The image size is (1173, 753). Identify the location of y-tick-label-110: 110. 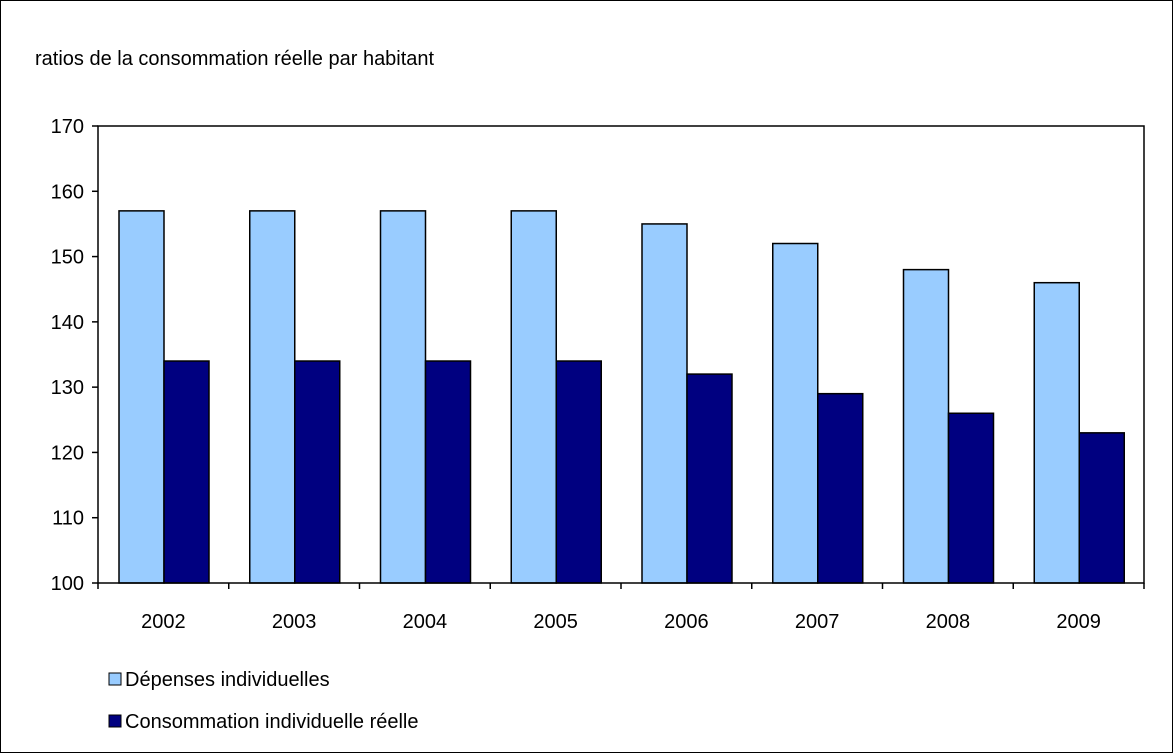
(68, 519).